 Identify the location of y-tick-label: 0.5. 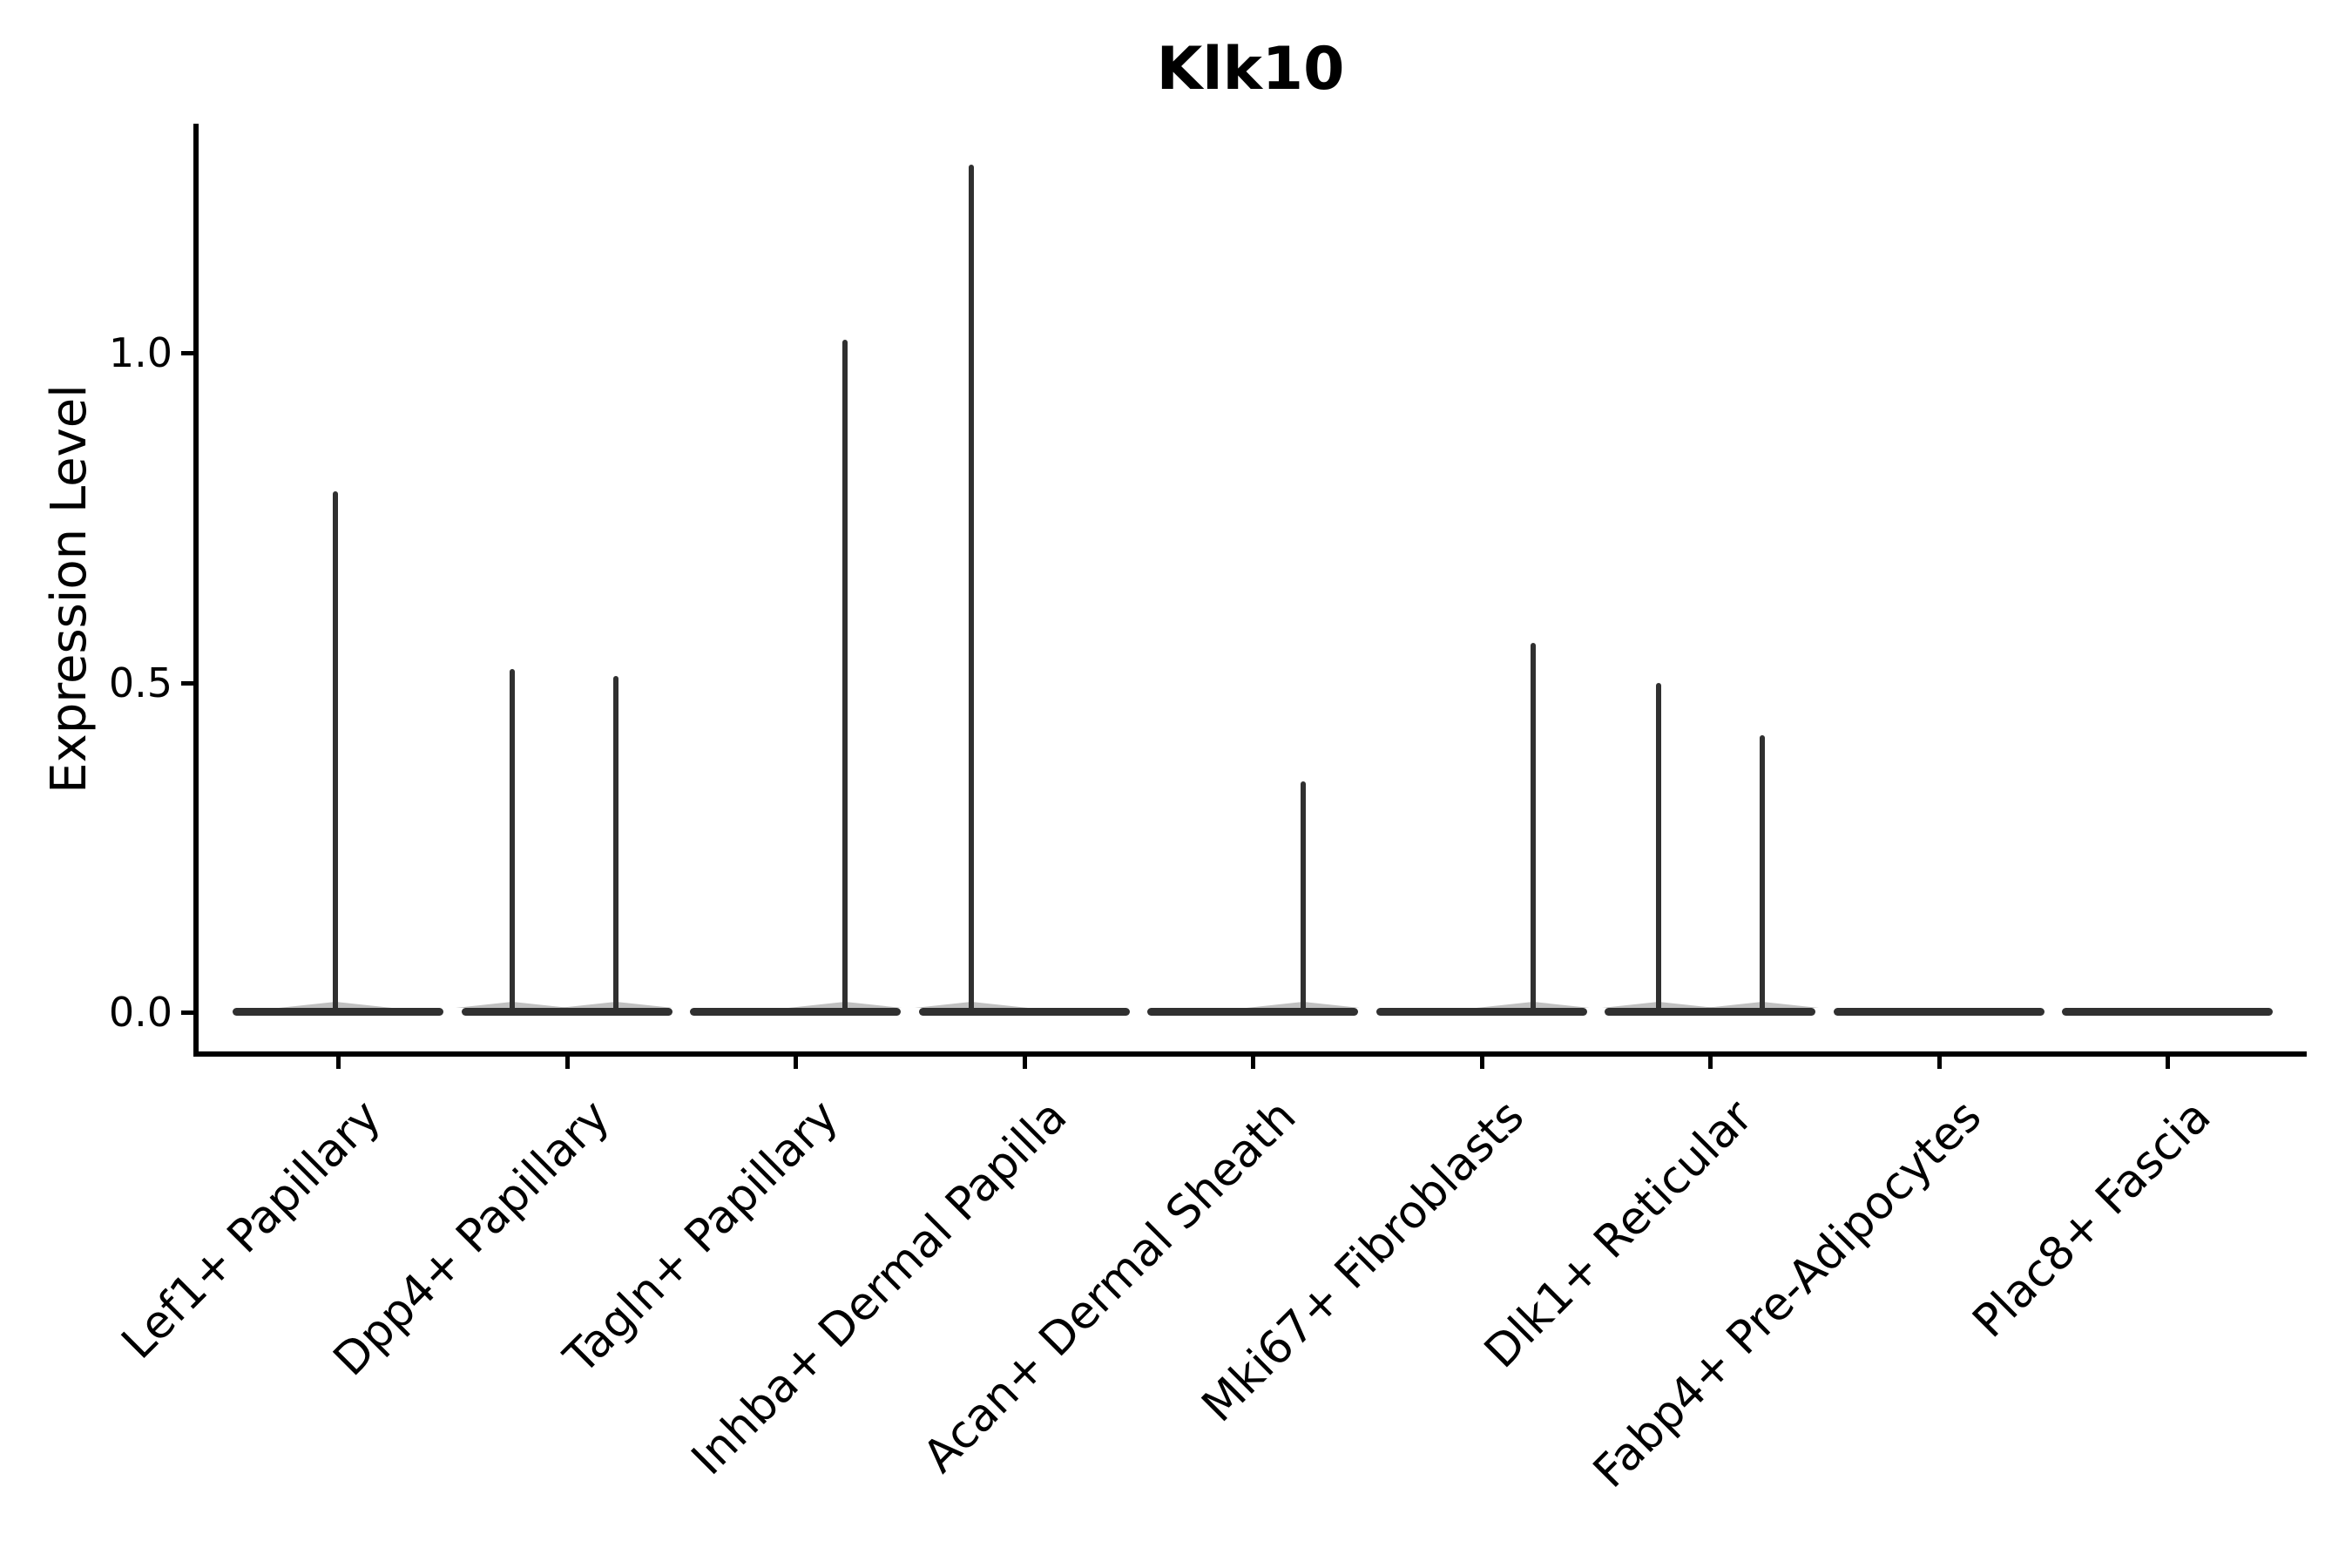
(140, 682).